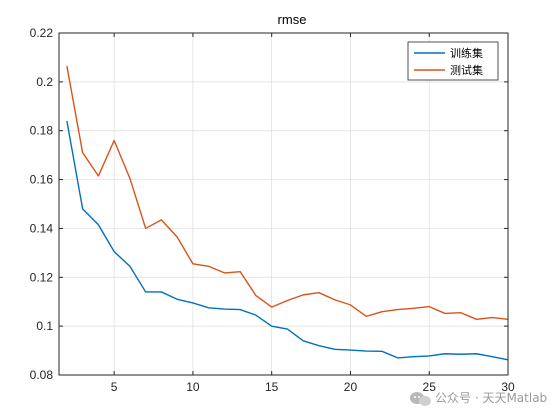 This screenshot has height=420, width=560. What do you see at coordinates (42, 277) in the screenshot?
I see `y-tick-label: 0.12` at bounding box center [42, 277].